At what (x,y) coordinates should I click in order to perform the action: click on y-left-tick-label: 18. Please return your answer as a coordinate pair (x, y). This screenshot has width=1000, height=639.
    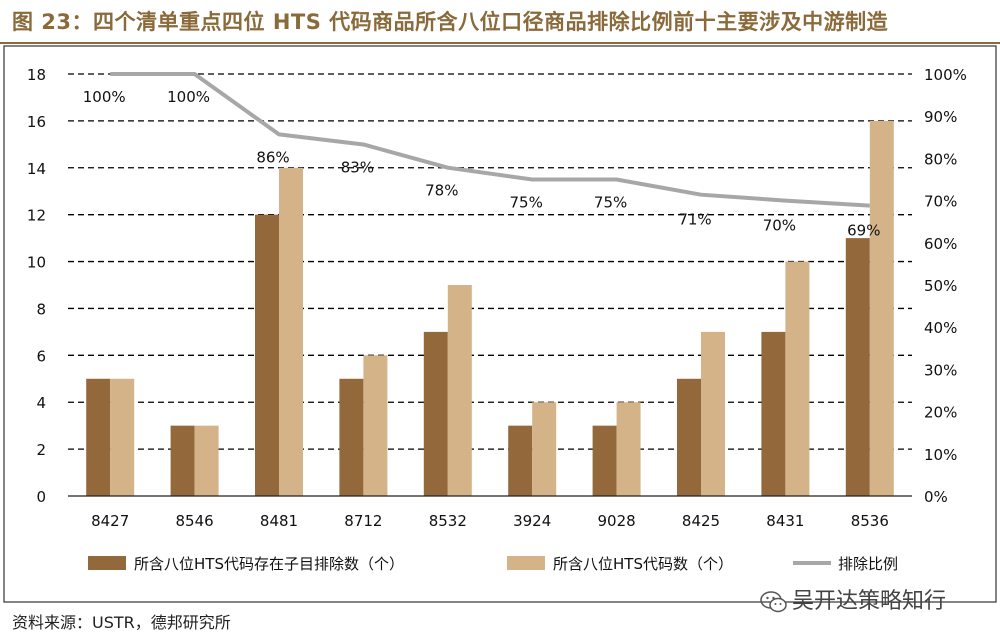
    Looking at the image, I should click on (36, 75).